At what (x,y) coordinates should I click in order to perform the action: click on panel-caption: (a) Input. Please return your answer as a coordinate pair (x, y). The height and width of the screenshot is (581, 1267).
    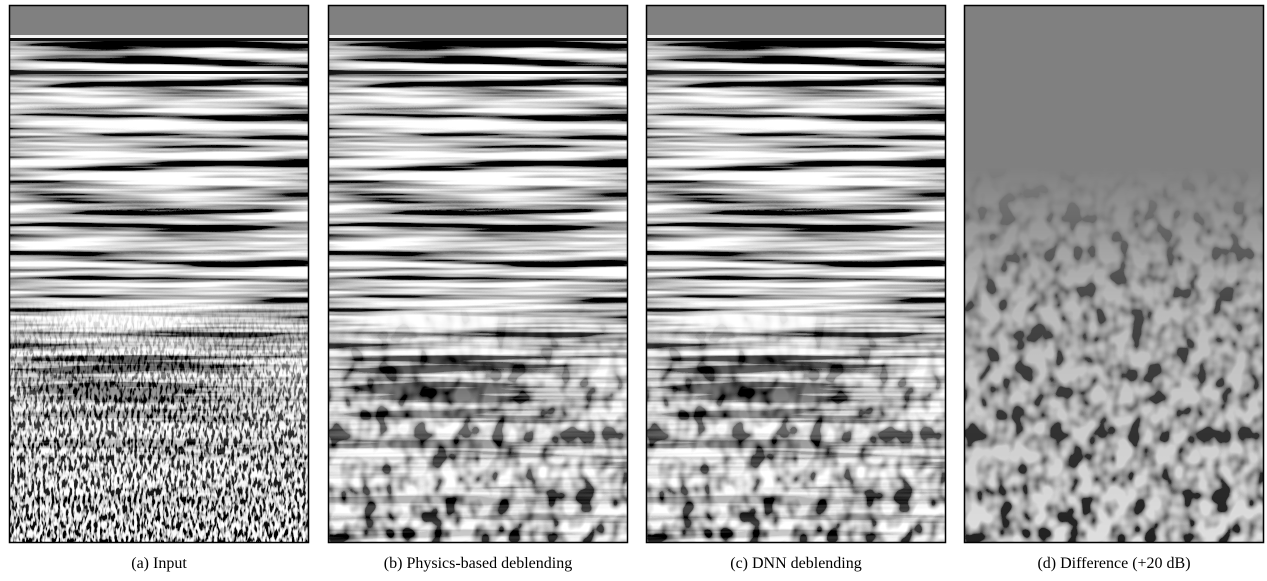
    Looking at the image, I should click on (159, 563).